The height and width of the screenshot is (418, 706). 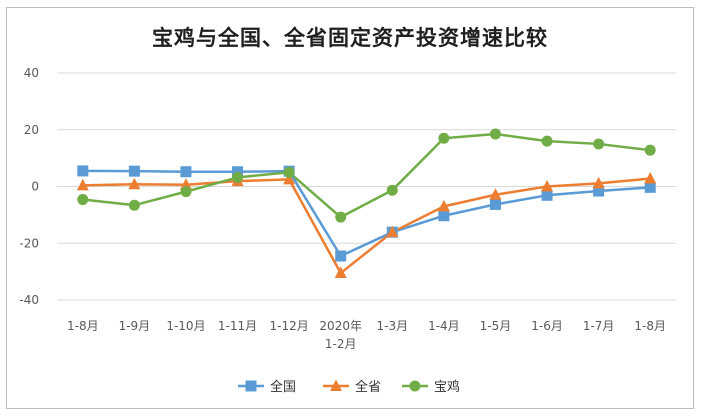 What do you see at coordinates (29, 243) in the screenshot?
I see `y-tick-label: -20` at bounding box center [29, 243].